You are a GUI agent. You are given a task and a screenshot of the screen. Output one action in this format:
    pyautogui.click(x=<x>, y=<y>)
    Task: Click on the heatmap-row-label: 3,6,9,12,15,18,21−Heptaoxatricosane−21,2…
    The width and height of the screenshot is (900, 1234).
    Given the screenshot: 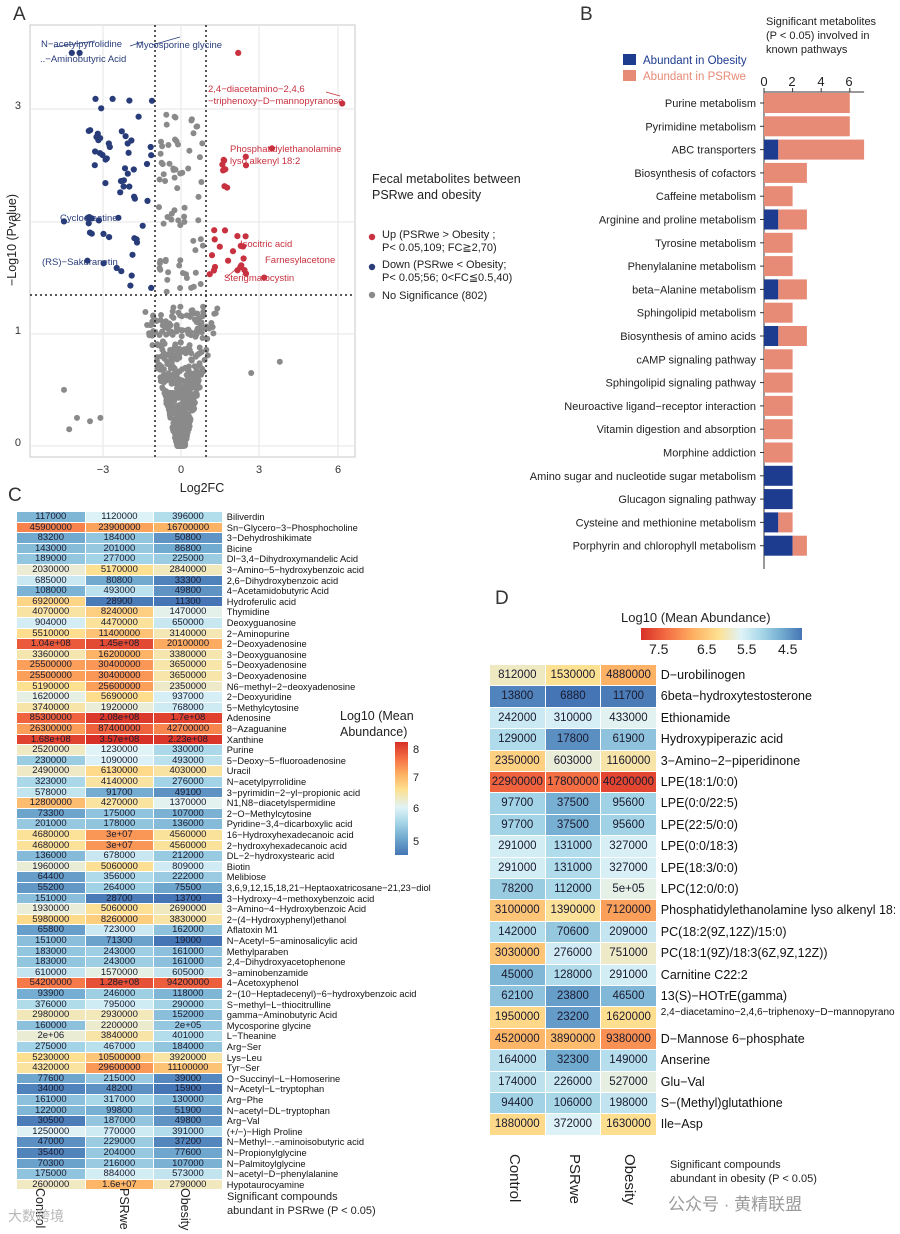 What is the action you would take?
    pyautogui.click(x=328, y=888)
    